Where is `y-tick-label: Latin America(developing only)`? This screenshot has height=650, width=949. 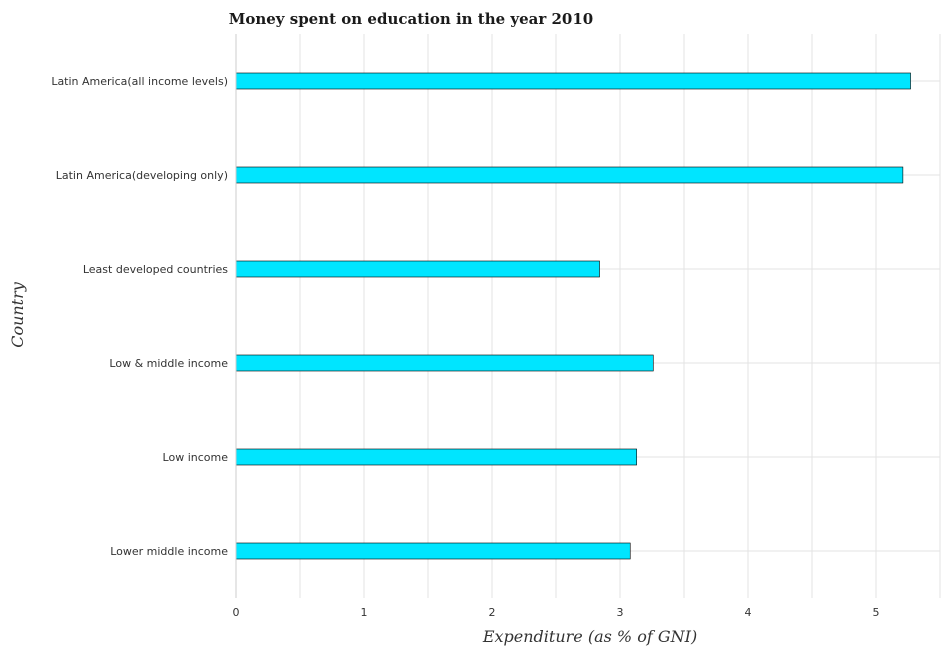 y-tick-label: Latin America(developing only) is located at coordinates (142, 175).